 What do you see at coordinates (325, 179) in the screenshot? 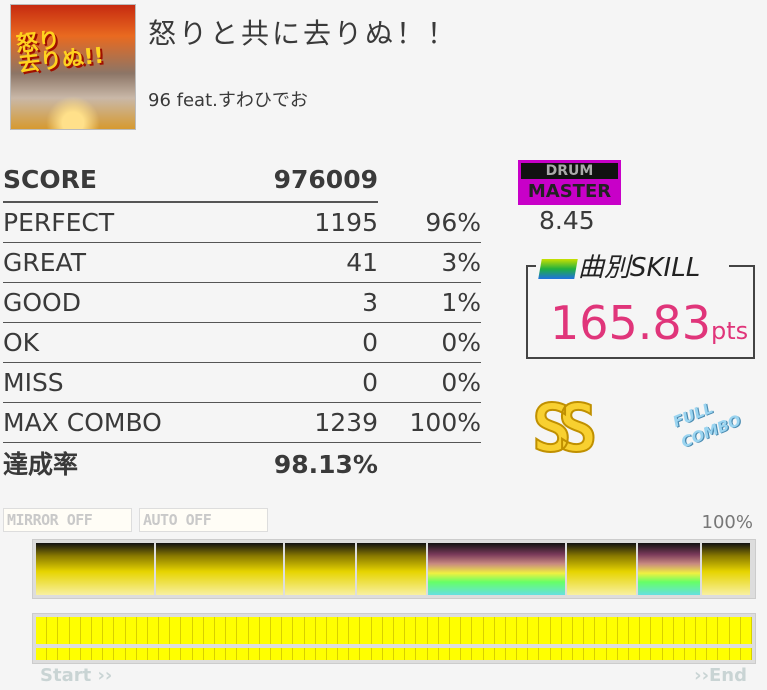
I see `score-value: 976009` at bounding box center [325, 179].